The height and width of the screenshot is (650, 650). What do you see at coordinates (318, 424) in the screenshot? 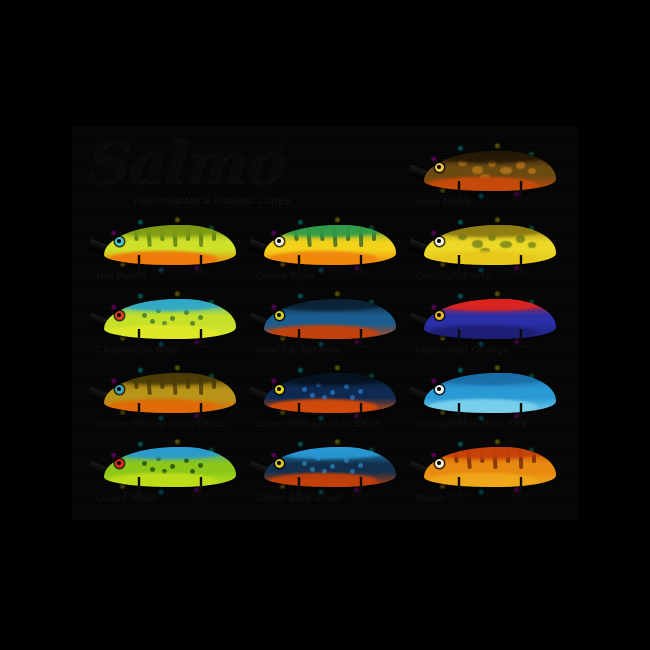
I see `lure-color-label: Silver Holographic Shad` at bounding box center [318, 424].